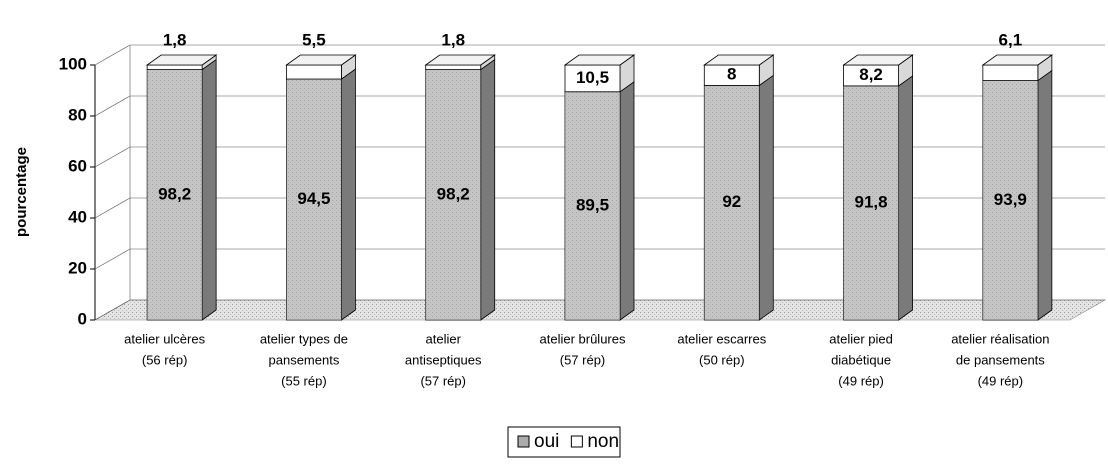 Image resolution: width=1108 pixels, height=465 pixels. I want to click on value-label: 89,5, so click(592, 204).